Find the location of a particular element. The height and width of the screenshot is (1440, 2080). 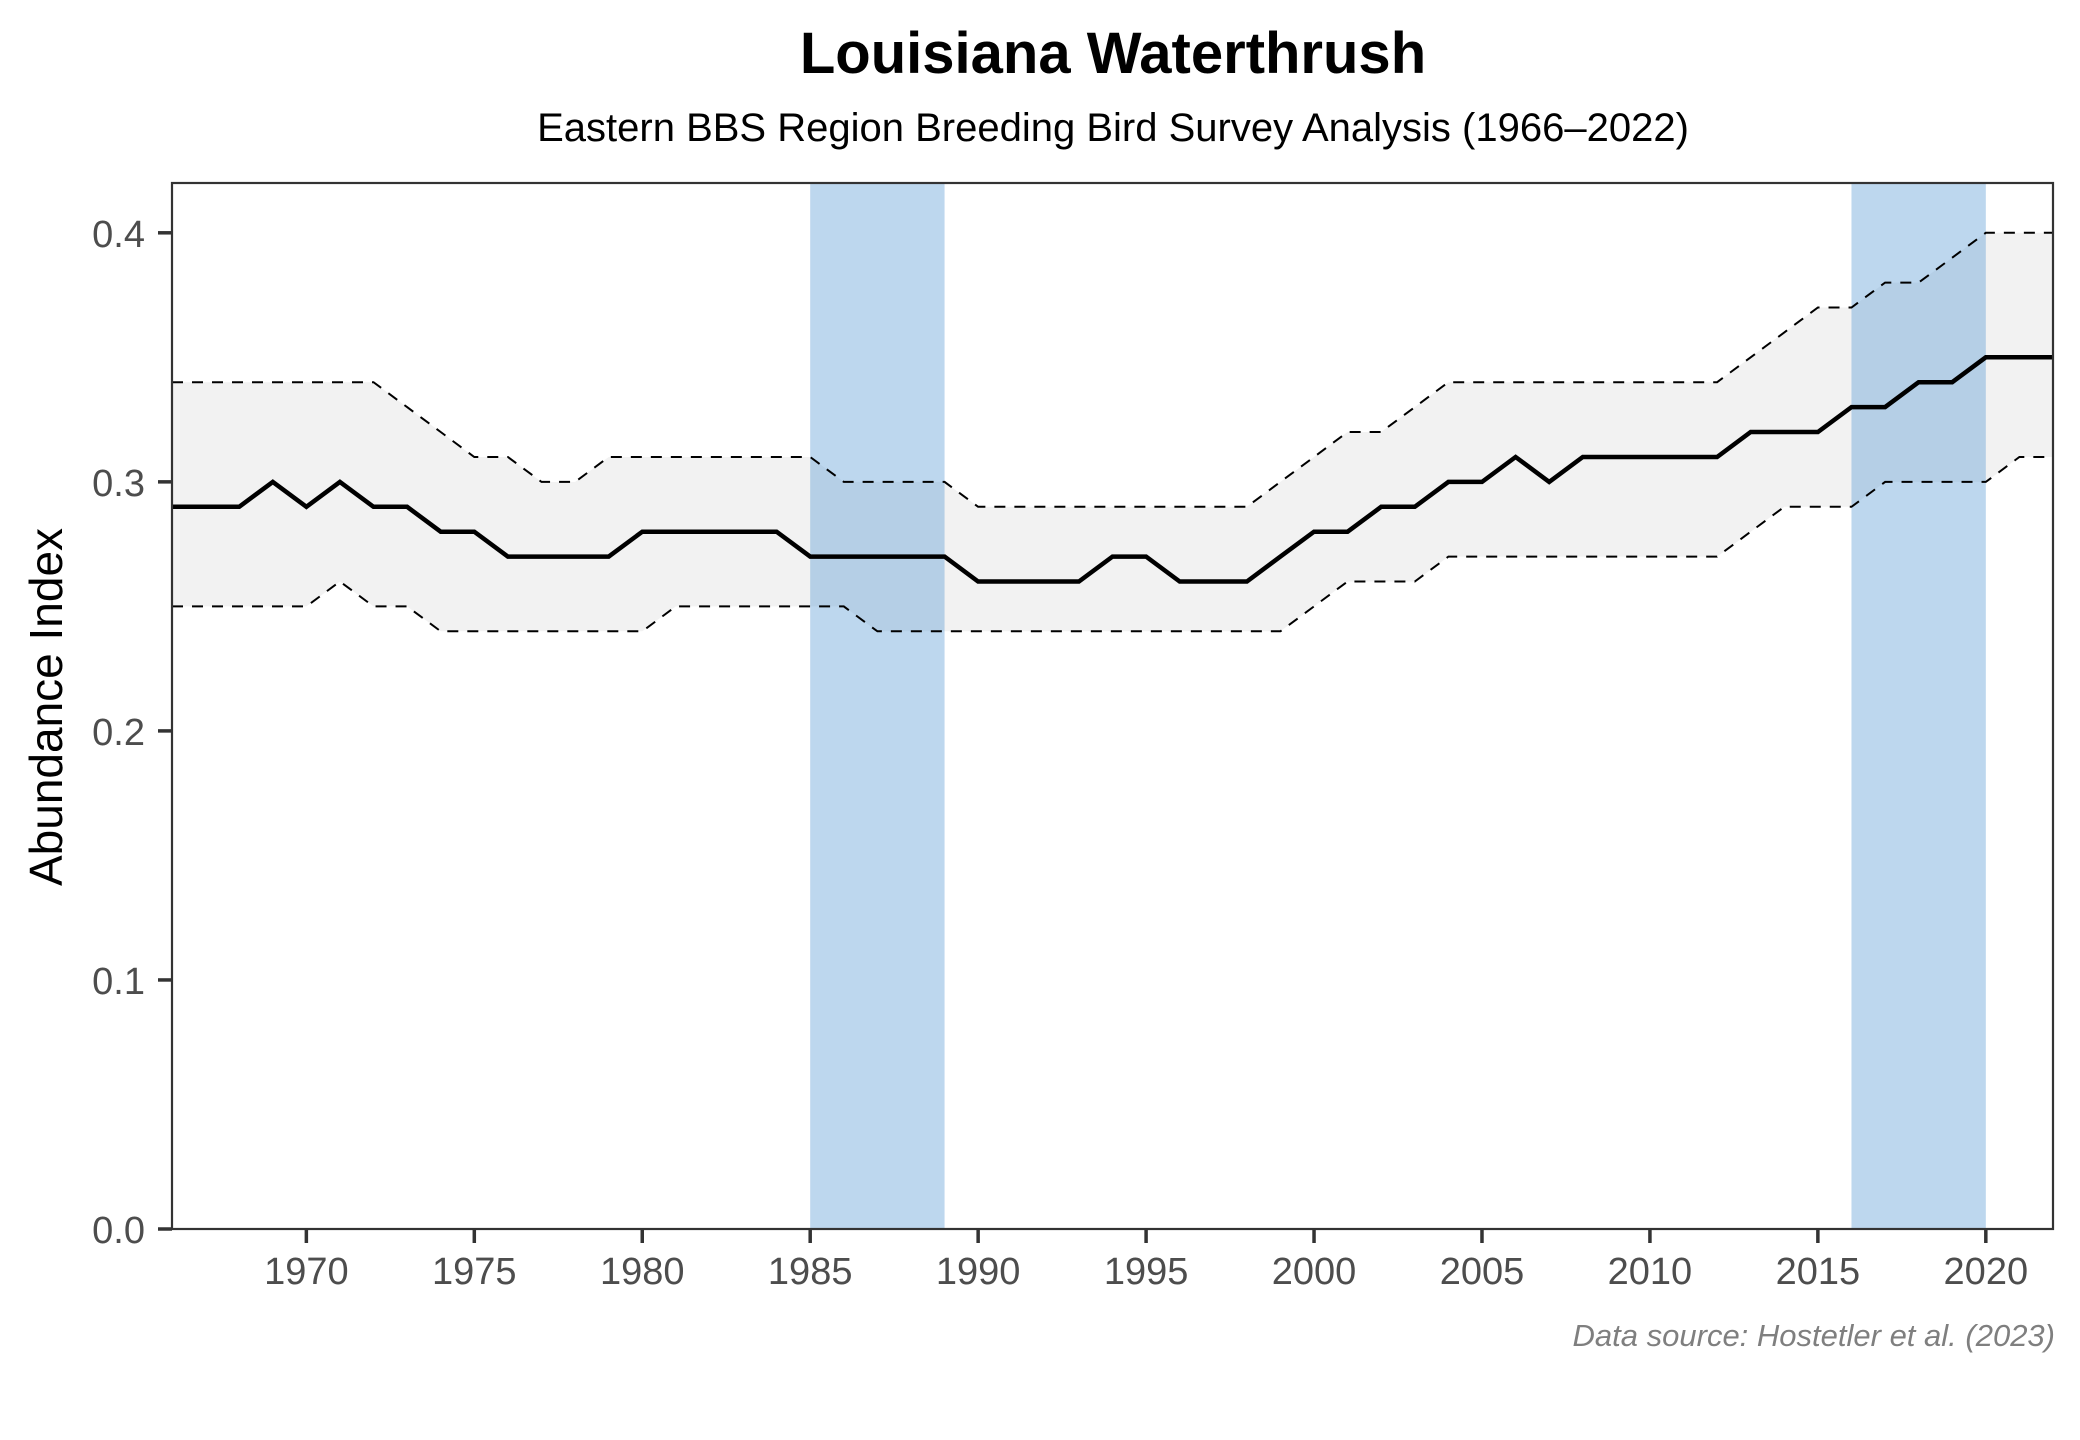

y-tick-label: 0.0 is located at coordinates (118, 1231).